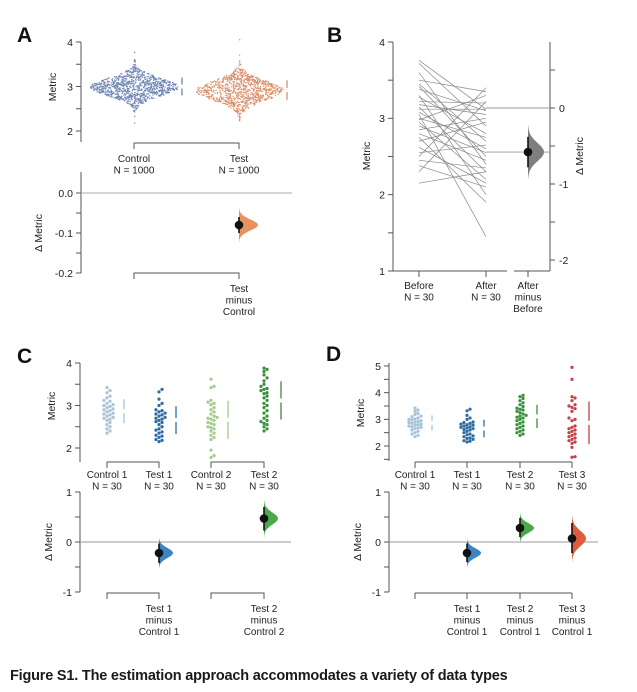  Describe the element at coordinates (64, 274) in the screenshot. I see `a-delta-axis-tick-label: -0.2` at that location.